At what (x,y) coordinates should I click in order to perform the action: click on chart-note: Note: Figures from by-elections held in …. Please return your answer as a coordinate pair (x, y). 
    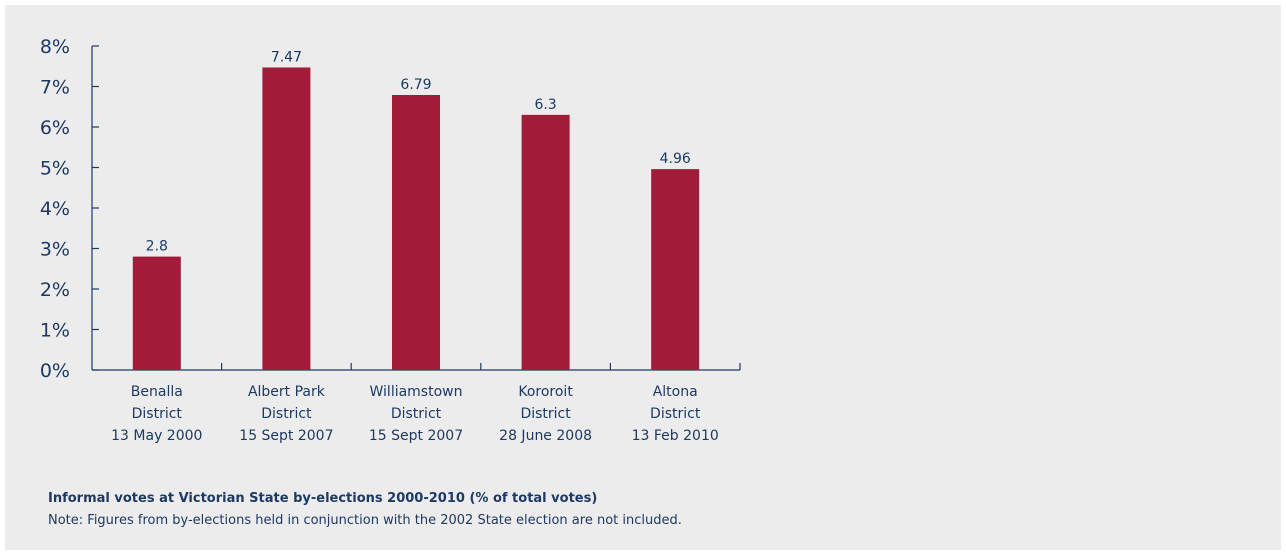
    Looking at the image, I should click on (365, 520).